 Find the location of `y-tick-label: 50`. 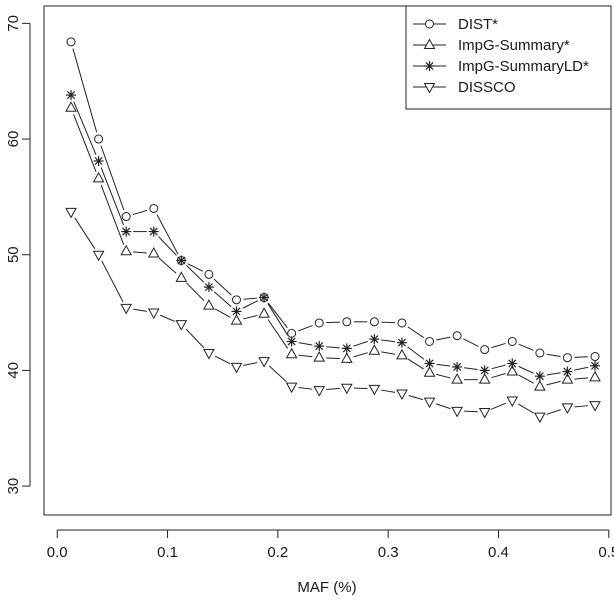

y-tick-label: 50 is located at coordinates (13, 254).